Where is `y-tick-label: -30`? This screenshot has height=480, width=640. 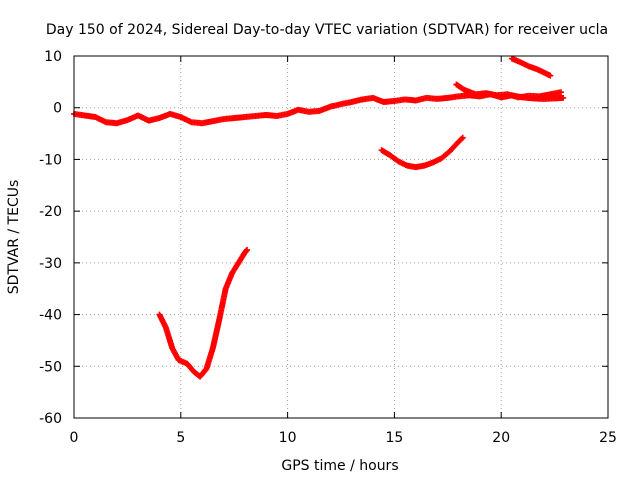
y-tick-label: -30 is located at coordinates (50, 264).